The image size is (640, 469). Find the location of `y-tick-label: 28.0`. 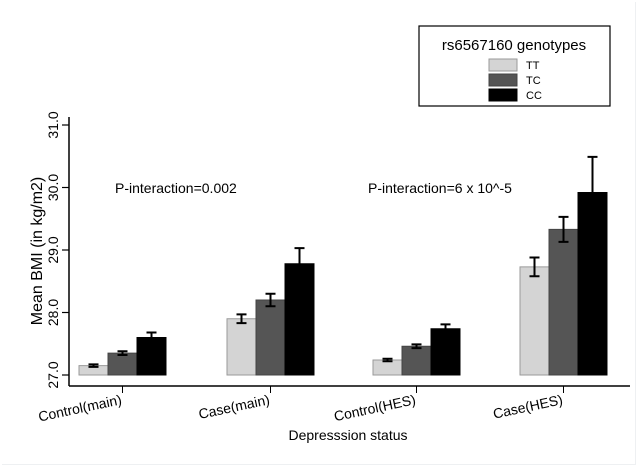

y-tick-label: 28.0 is located at coordinates (53, 312).